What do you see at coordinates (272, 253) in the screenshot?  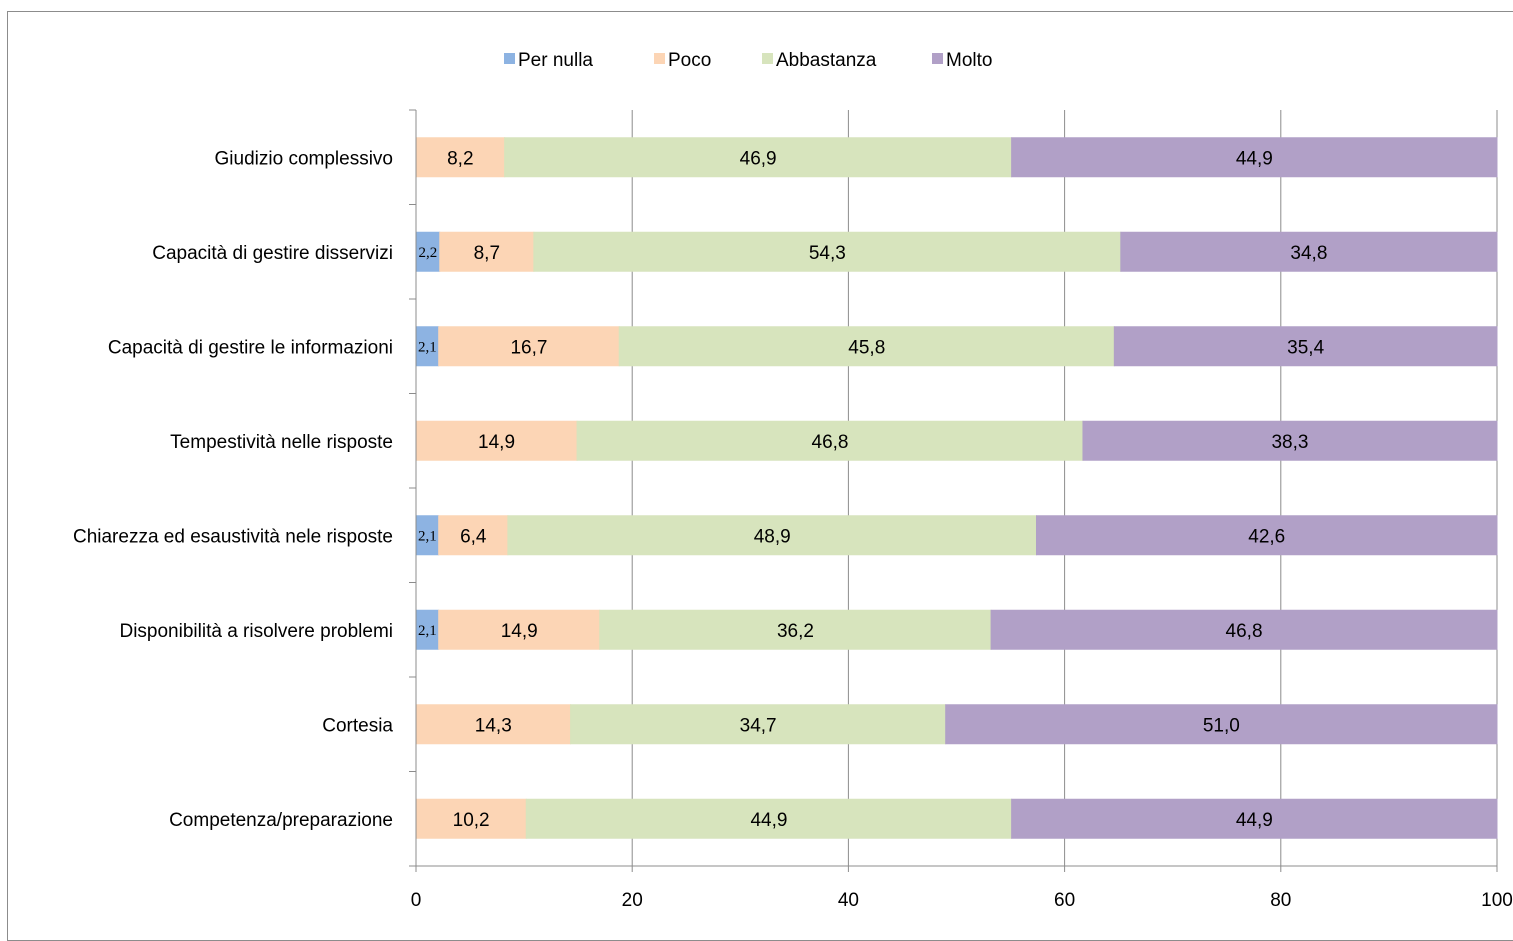 I see `category-label: Capacità di gestire disservizi` at bounding box center [272, 253].